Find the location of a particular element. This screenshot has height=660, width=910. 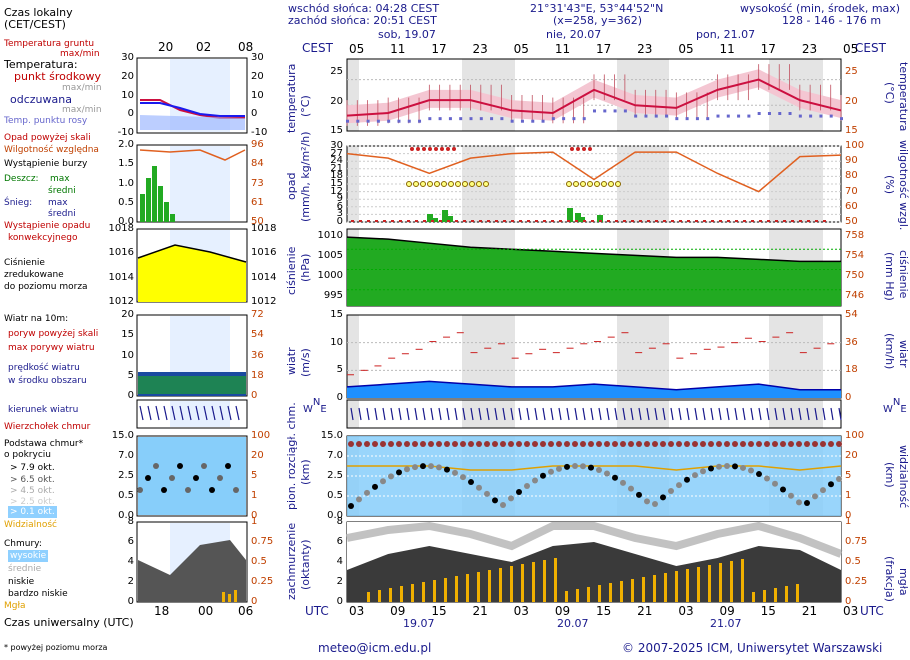

legend-very-low: bardzo niskie is located at coordinates (38, 594).